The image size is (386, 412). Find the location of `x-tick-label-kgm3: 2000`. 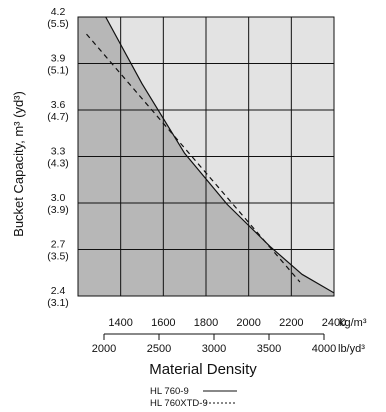

x-tick-label-kgm3: 2000 is located at coordinates (248, 323).